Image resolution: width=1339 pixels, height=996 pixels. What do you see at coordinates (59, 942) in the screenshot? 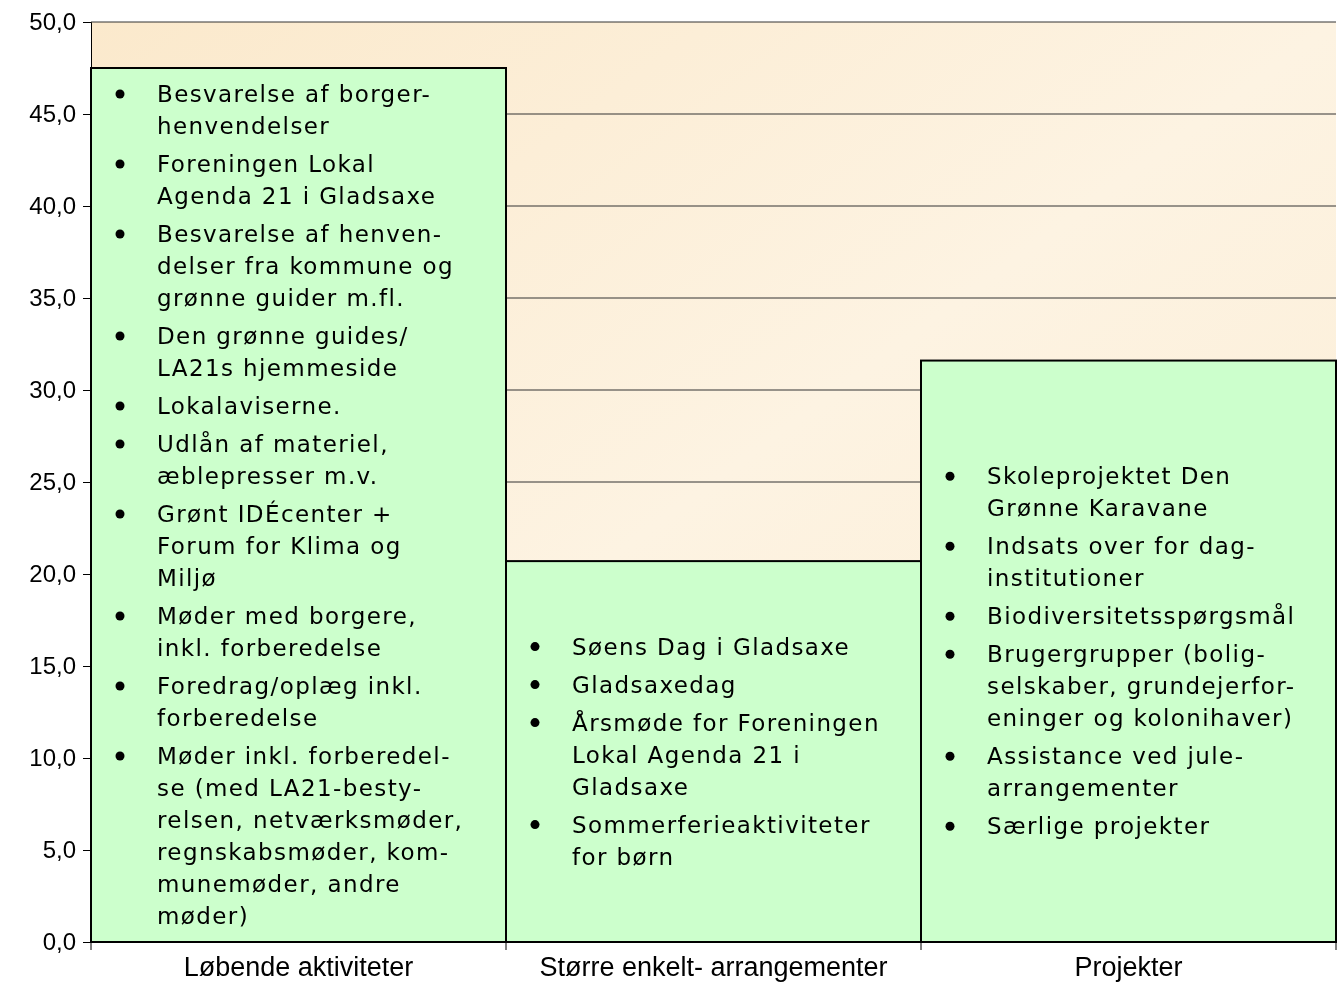
I see `y-tick-label: 0,0` at bounding box center [59, 942].